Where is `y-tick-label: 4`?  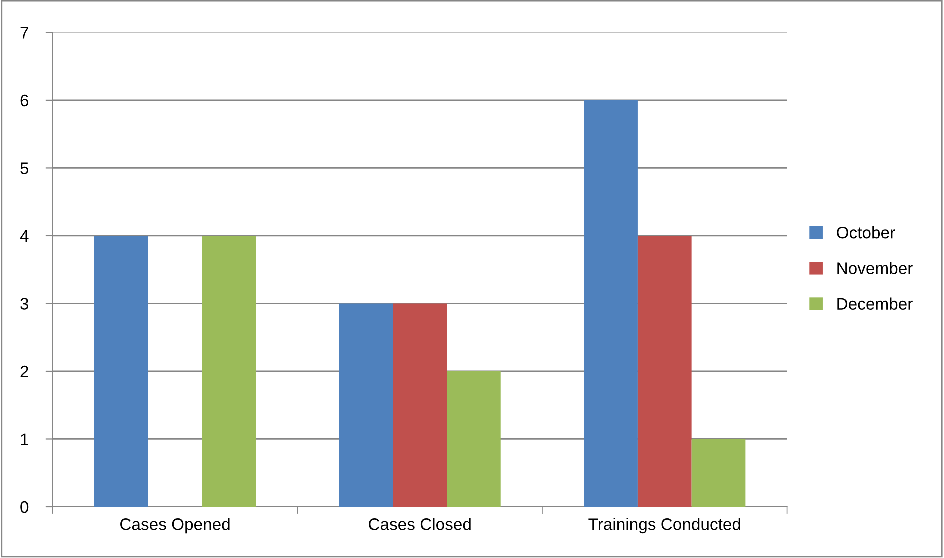
y-tick-label: 4 is located at coordinates (24, 236).